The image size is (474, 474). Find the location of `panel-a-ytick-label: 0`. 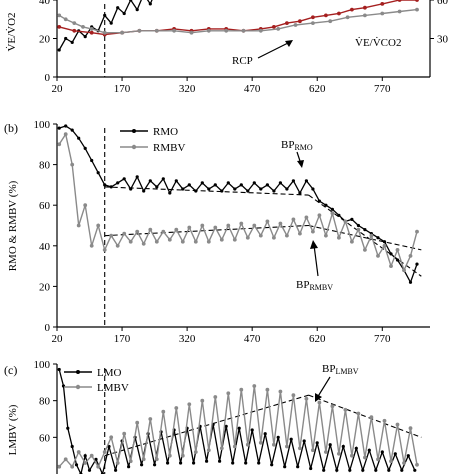

panel-a-ytick-label: 0 is located at coordinates (48, 78).